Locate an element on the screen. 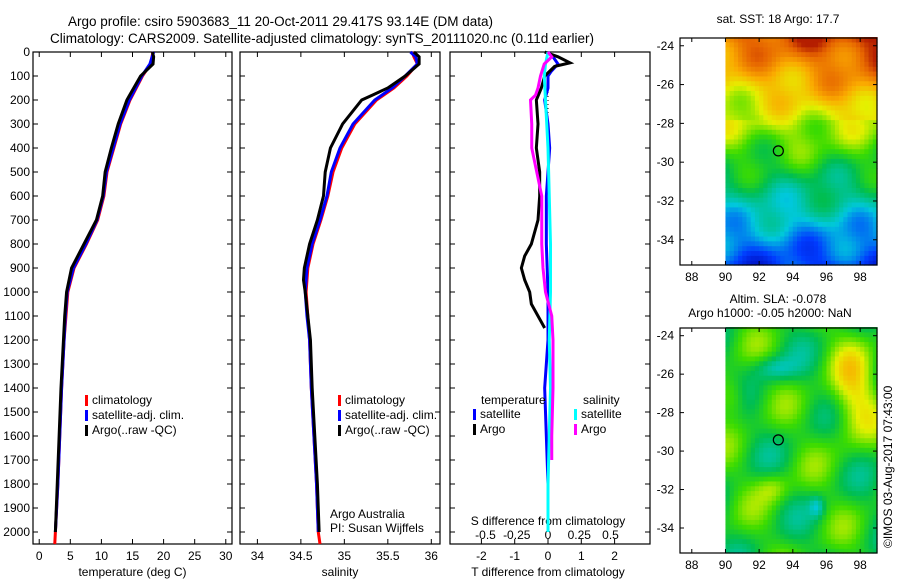 The height and width of the screenshot is (585, 900). map-subtitle: Argo h1000: -0.05 h2000: NaN is located at coordinates (769, 313).